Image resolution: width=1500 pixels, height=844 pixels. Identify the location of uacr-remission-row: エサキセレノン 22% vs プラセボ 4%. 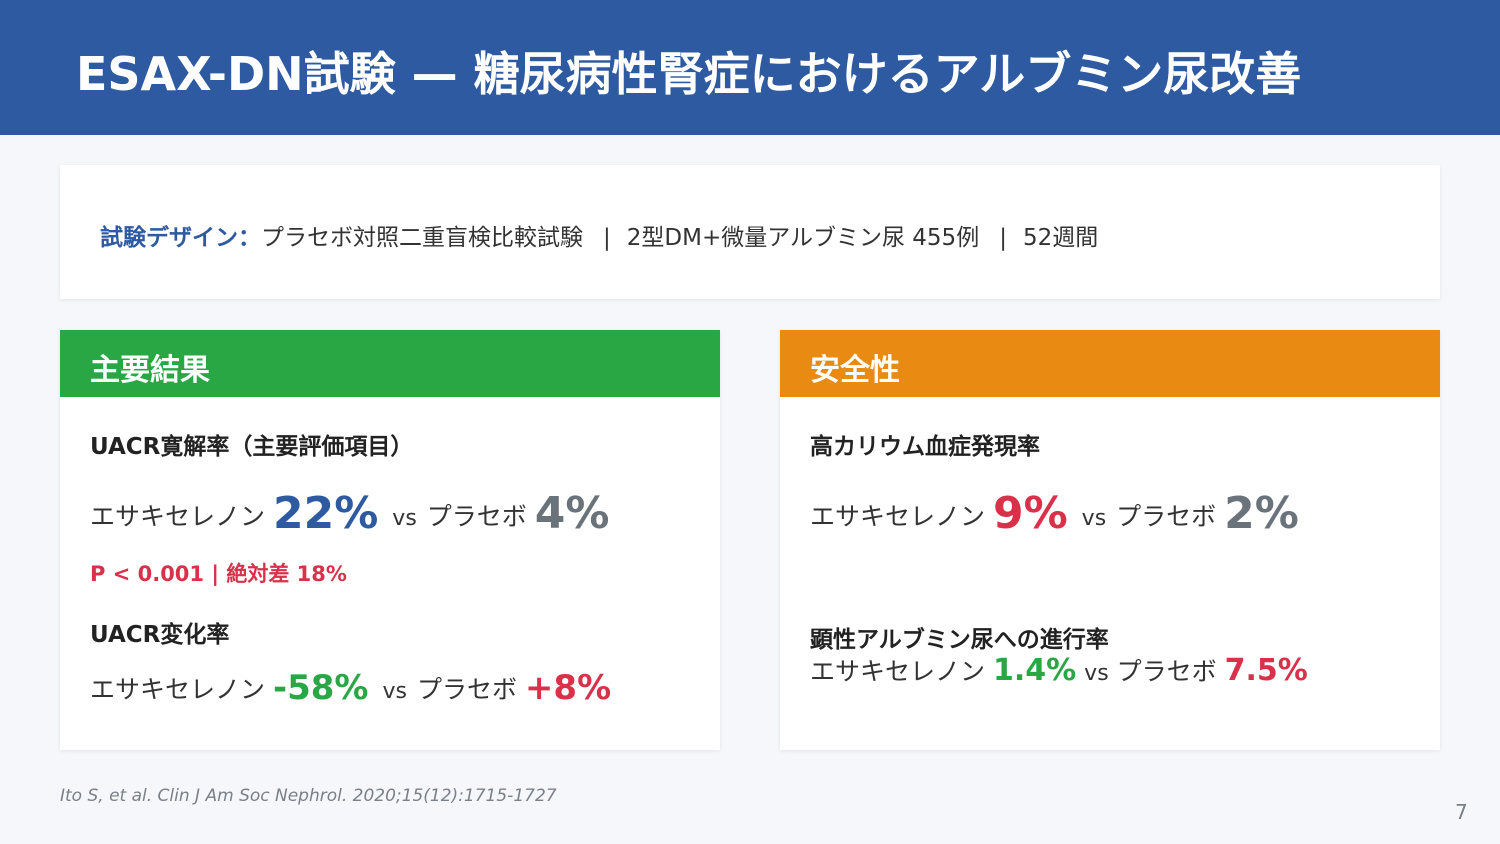
(349, 513).